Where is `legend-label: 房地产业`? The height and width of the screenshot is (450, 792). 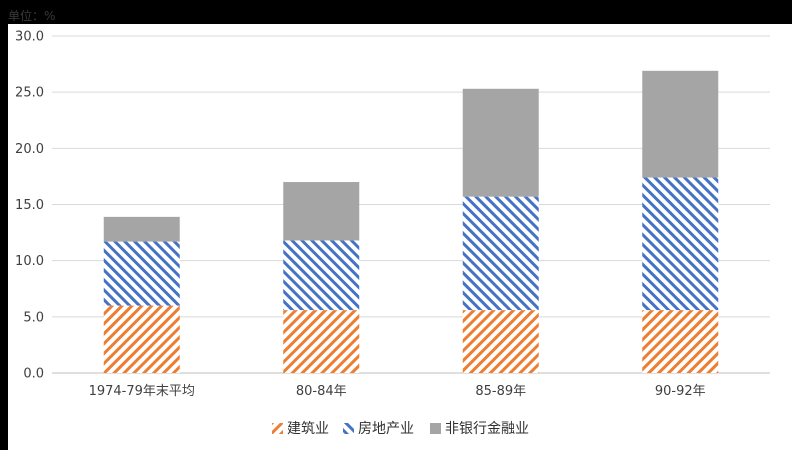
legend-label: 房地产业 is located at coordinates (386, 429).